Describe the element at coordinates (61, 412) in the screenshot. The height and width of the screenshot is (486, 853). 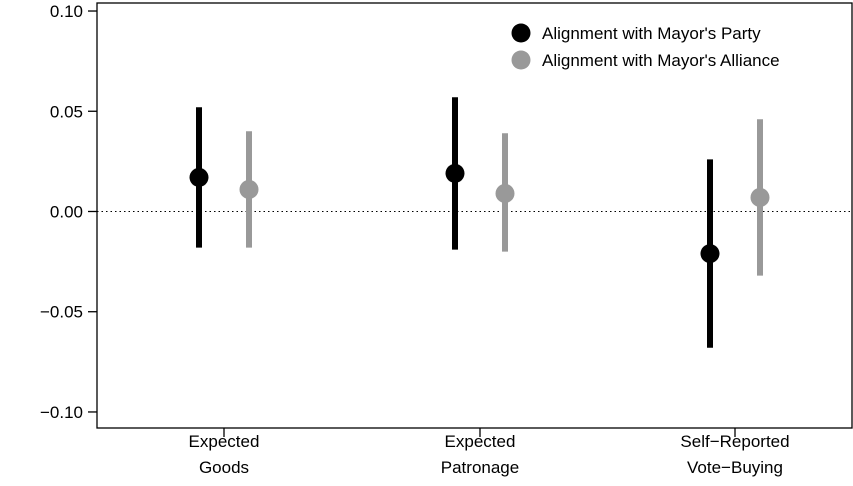
I see `y-tick-label: −0.10` at that location.